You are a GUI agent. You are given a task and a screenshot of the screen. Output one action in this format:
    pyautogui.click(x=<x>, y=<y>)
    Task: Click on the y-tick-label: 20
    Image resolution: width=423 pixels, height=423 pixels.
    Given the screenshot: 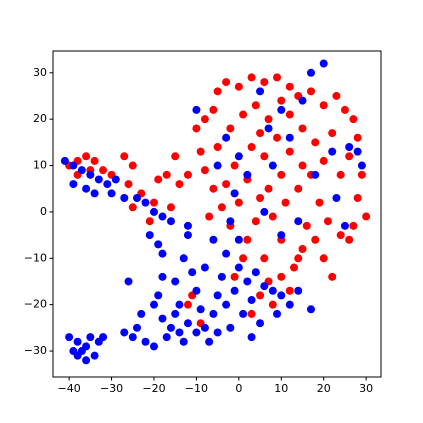 What is the action you would take?
    pyautogui.click(x=40, y=118)
    